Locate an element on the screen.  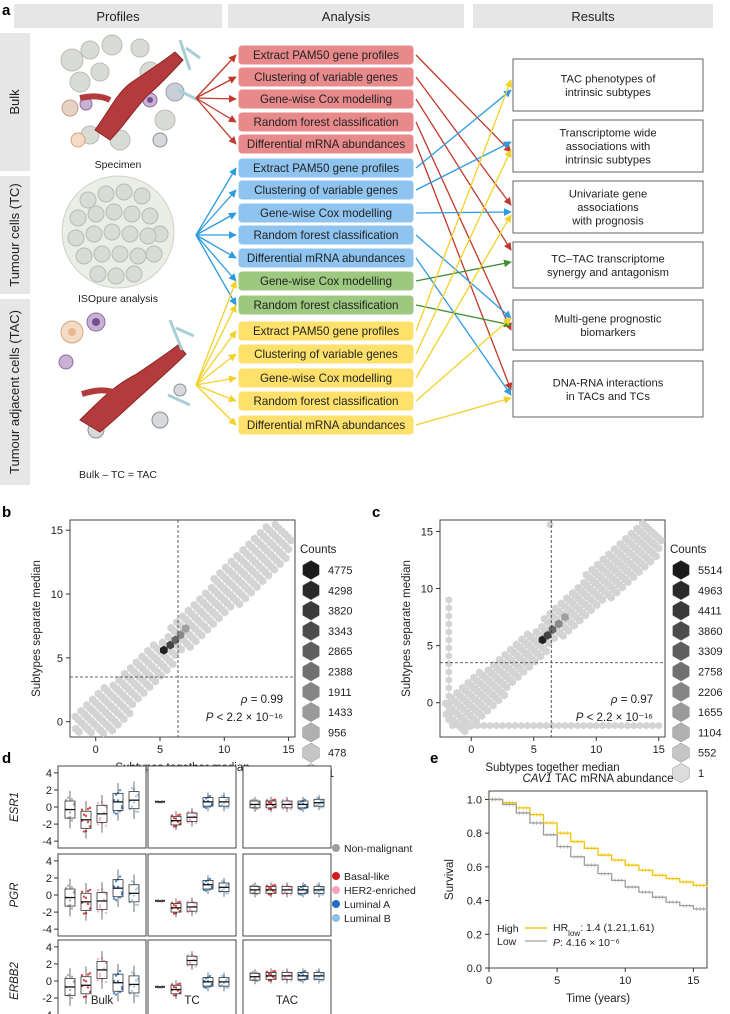
legend-count-8: 956 is located at coordinates (337, 733).